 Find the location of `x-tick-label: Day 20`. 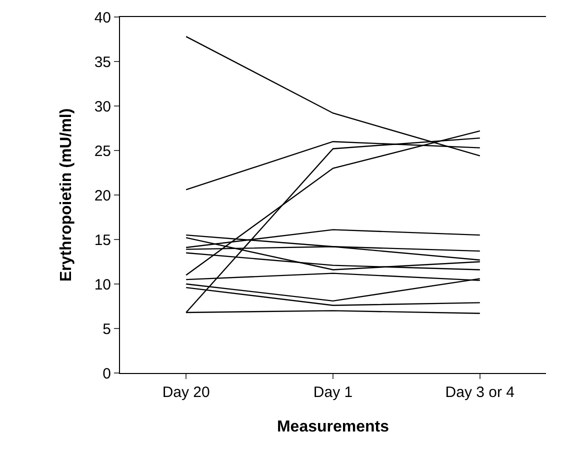

x-tick-label: Day 20 is located at coordinates (186, 392).